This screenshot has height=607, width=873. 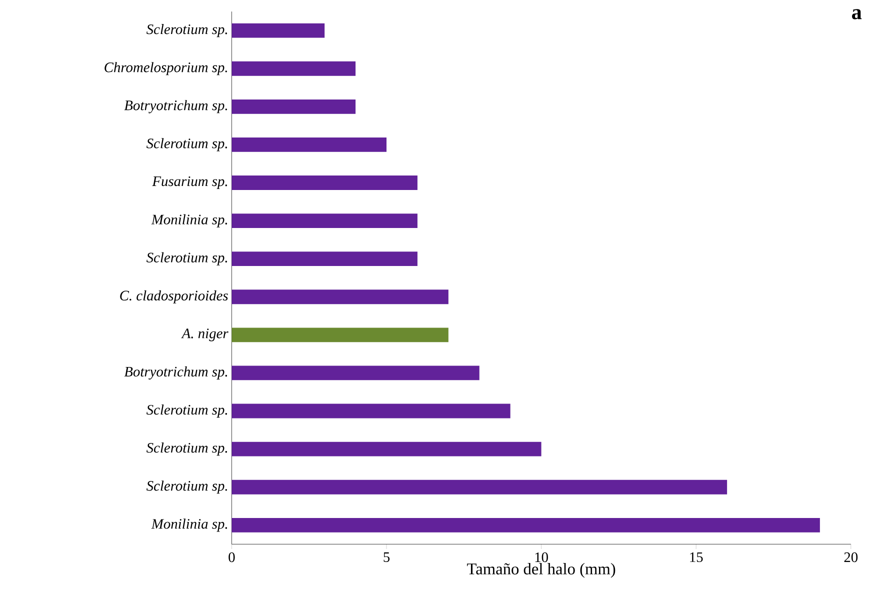 What do you see at coordinates (541, 557) in the screenshot?
I see `x-tick-label: 10` at bounding box center [541, 557].